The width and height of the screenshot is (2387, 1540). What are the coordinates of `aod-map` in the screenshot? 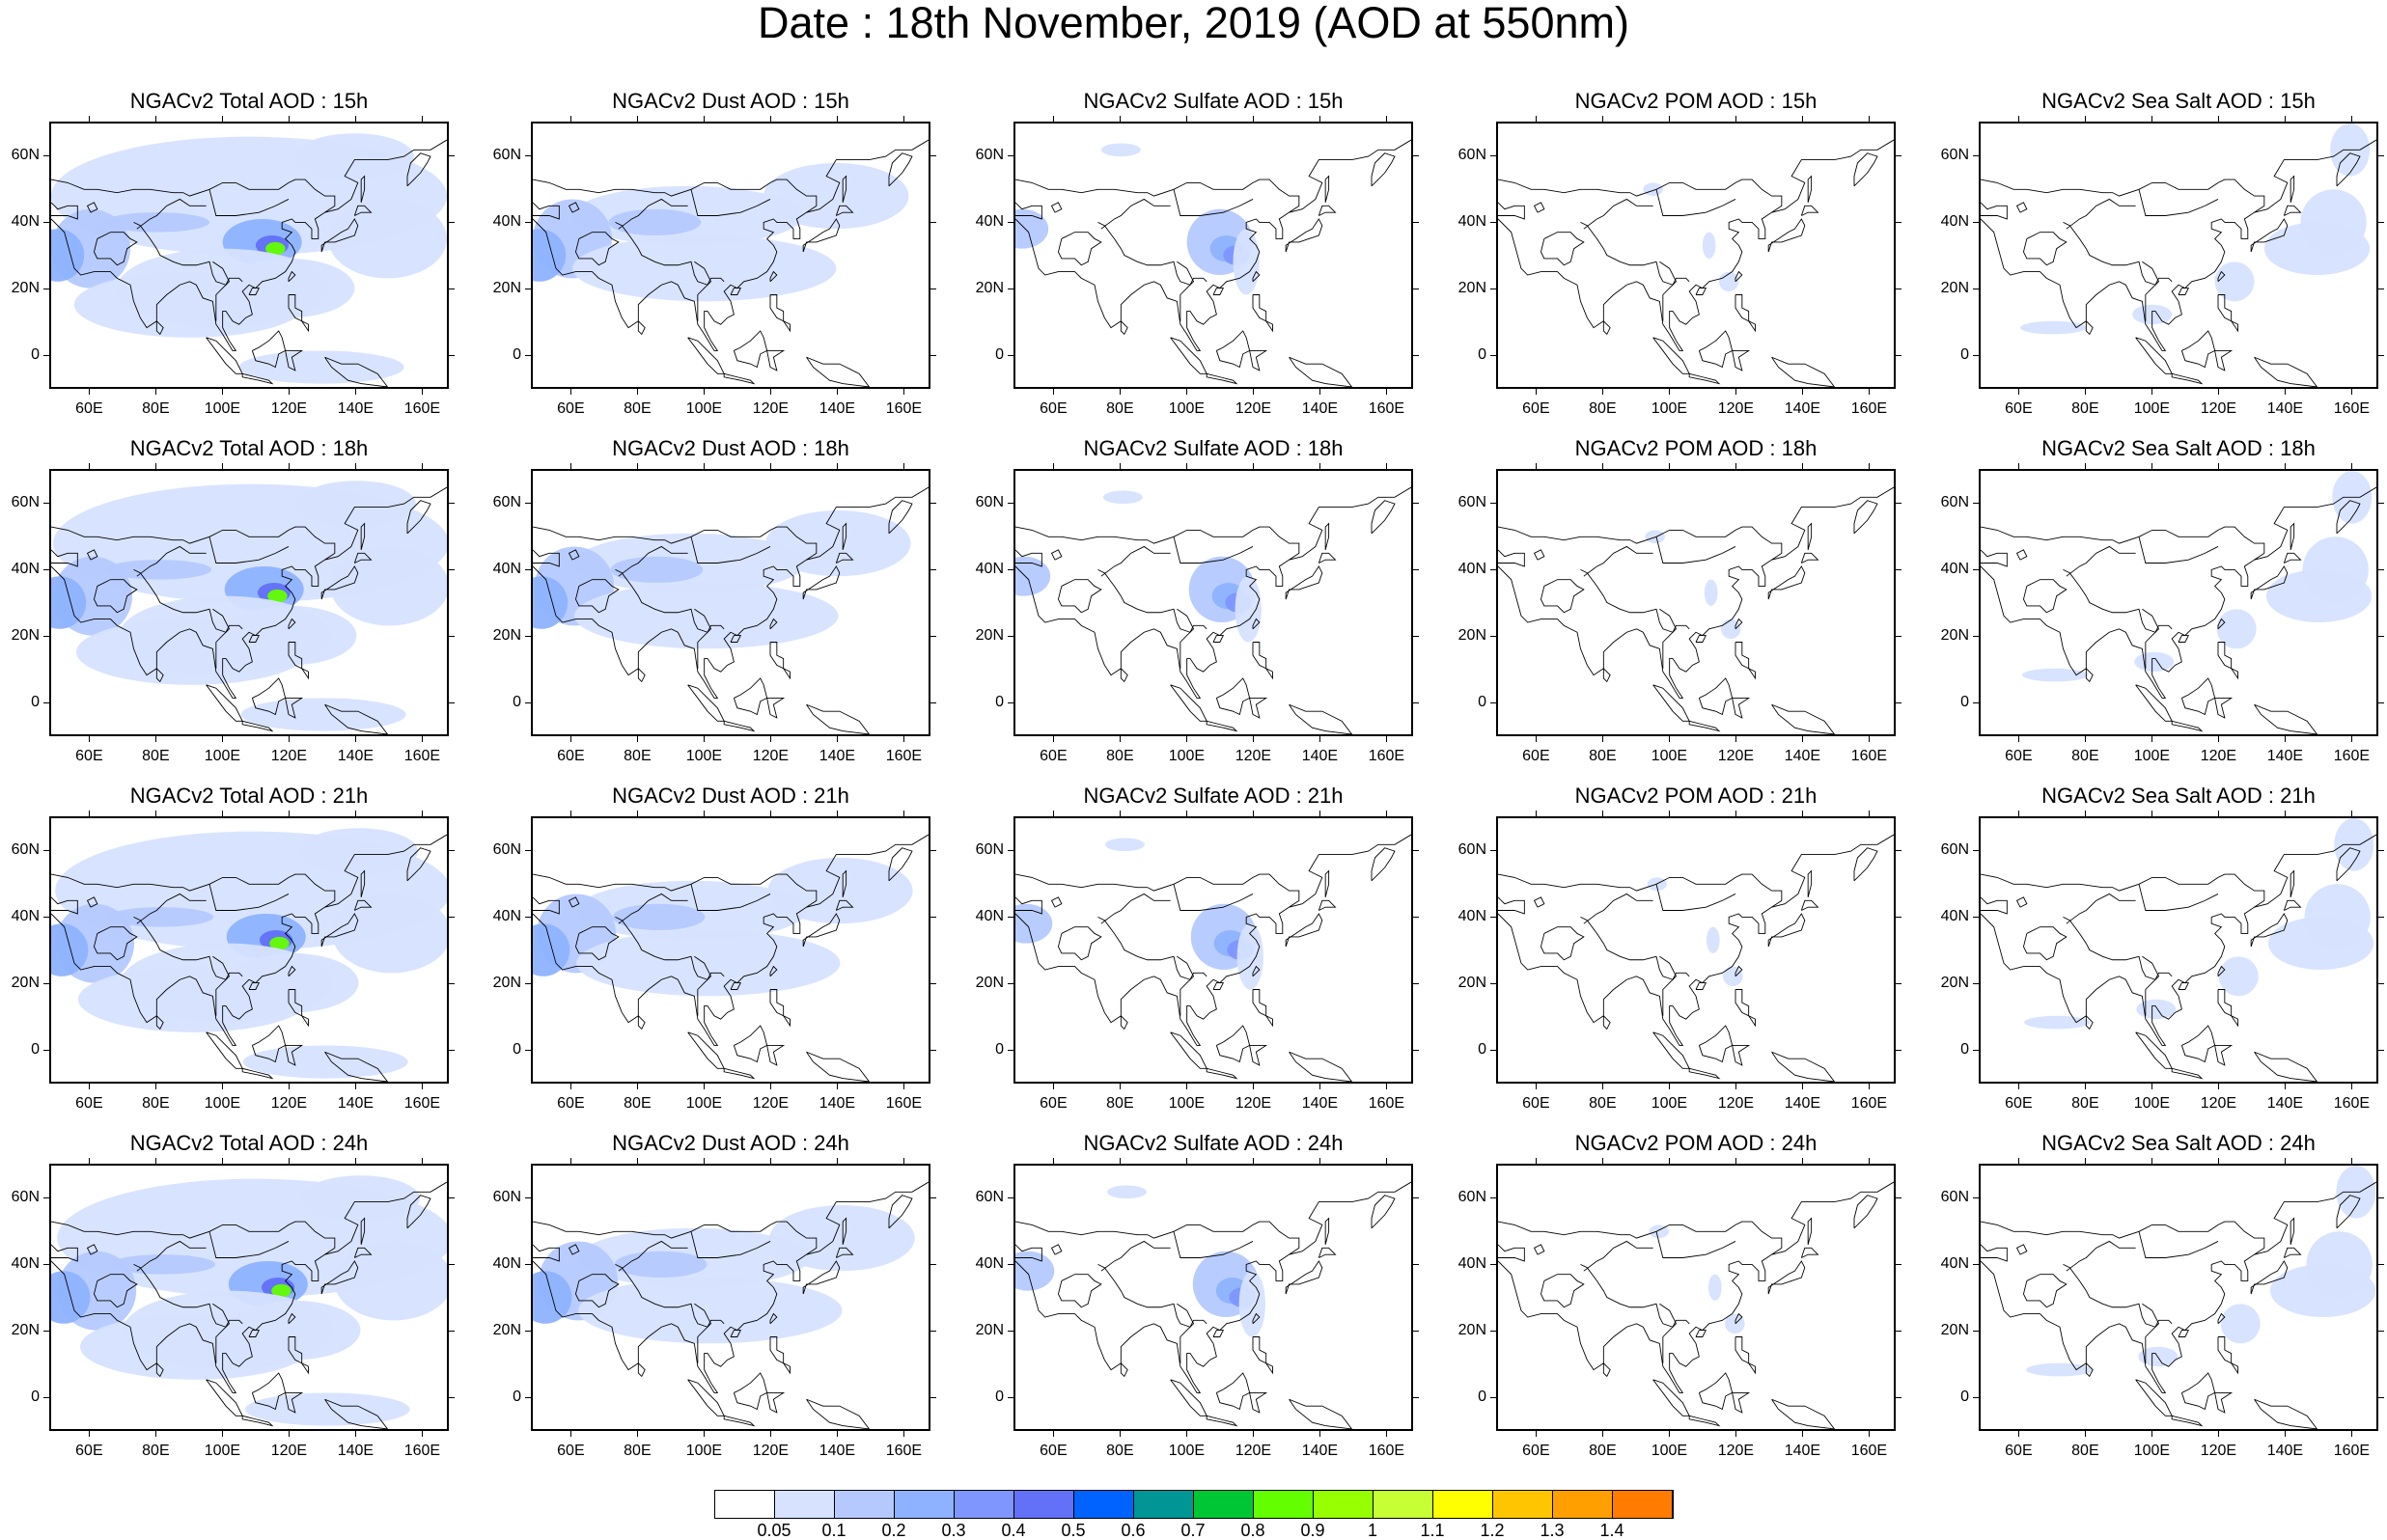 It's located at (249, 260).